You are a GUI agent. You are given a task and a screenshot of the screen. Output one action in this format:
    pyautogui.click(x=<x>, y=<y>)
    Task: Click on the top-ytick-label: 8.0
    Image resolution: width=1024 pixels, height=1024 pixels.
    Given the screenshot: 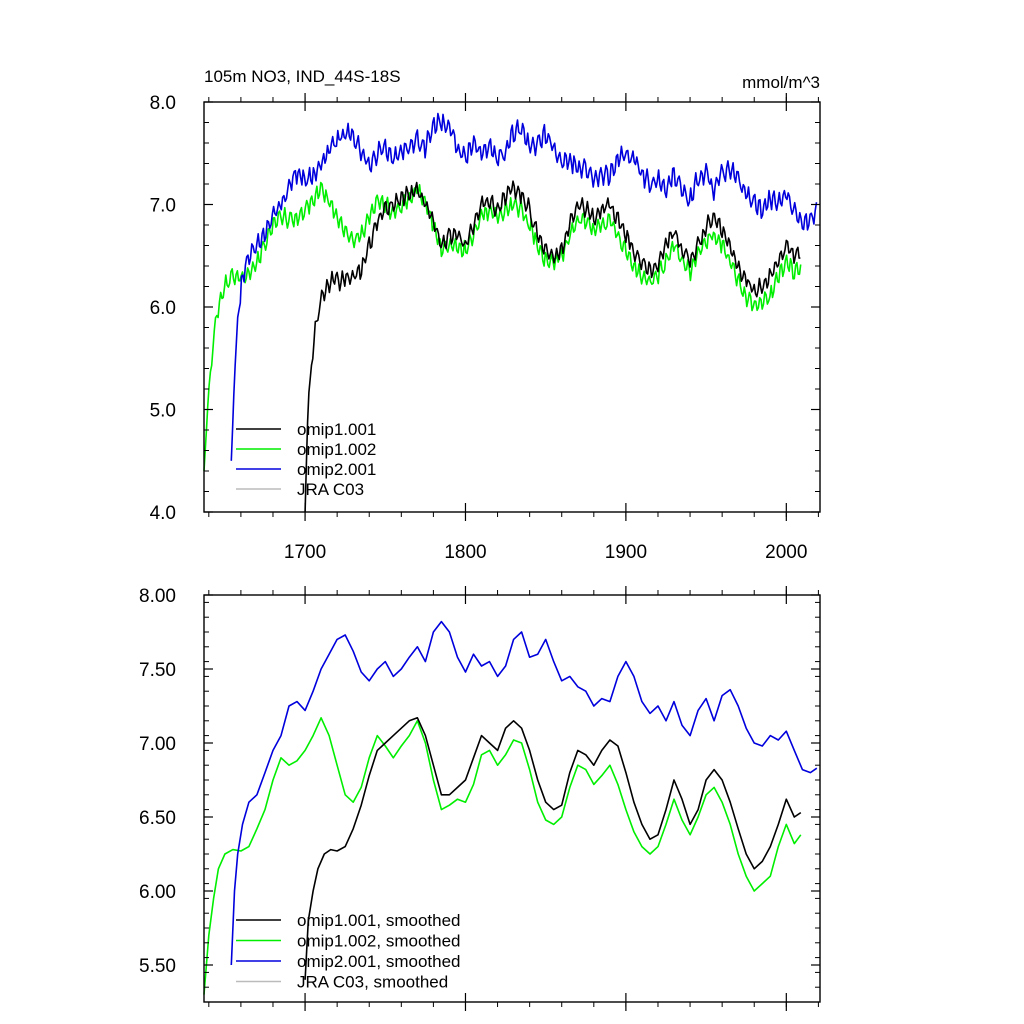 What is the action you would take?
    pyautogui.click(x=163, y=103)
    